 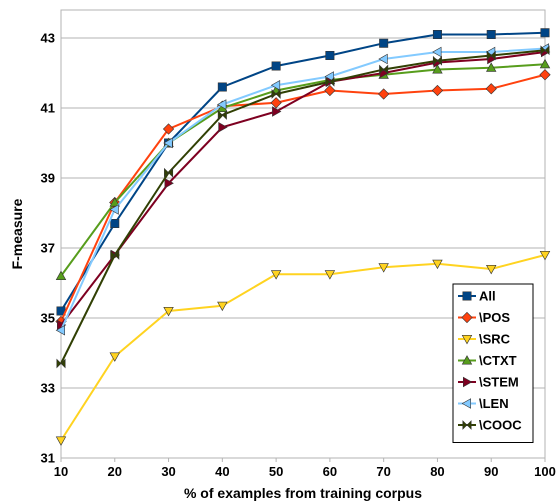 What do you see at coordinates (545, 471) in the screenshot?
I see `x-tick-label: 100` at bounding box center [545, 471].